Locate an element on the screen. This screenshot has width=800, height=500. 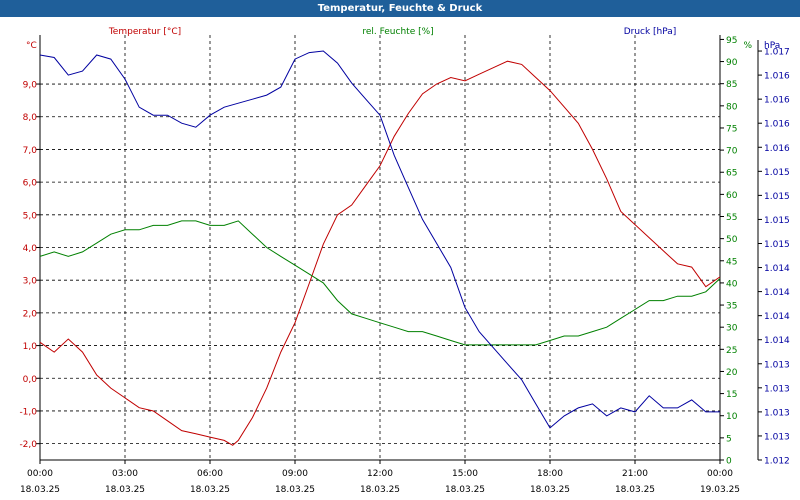
y-tick-label-temperature: 7,0 is located at coordinates (30, 151).